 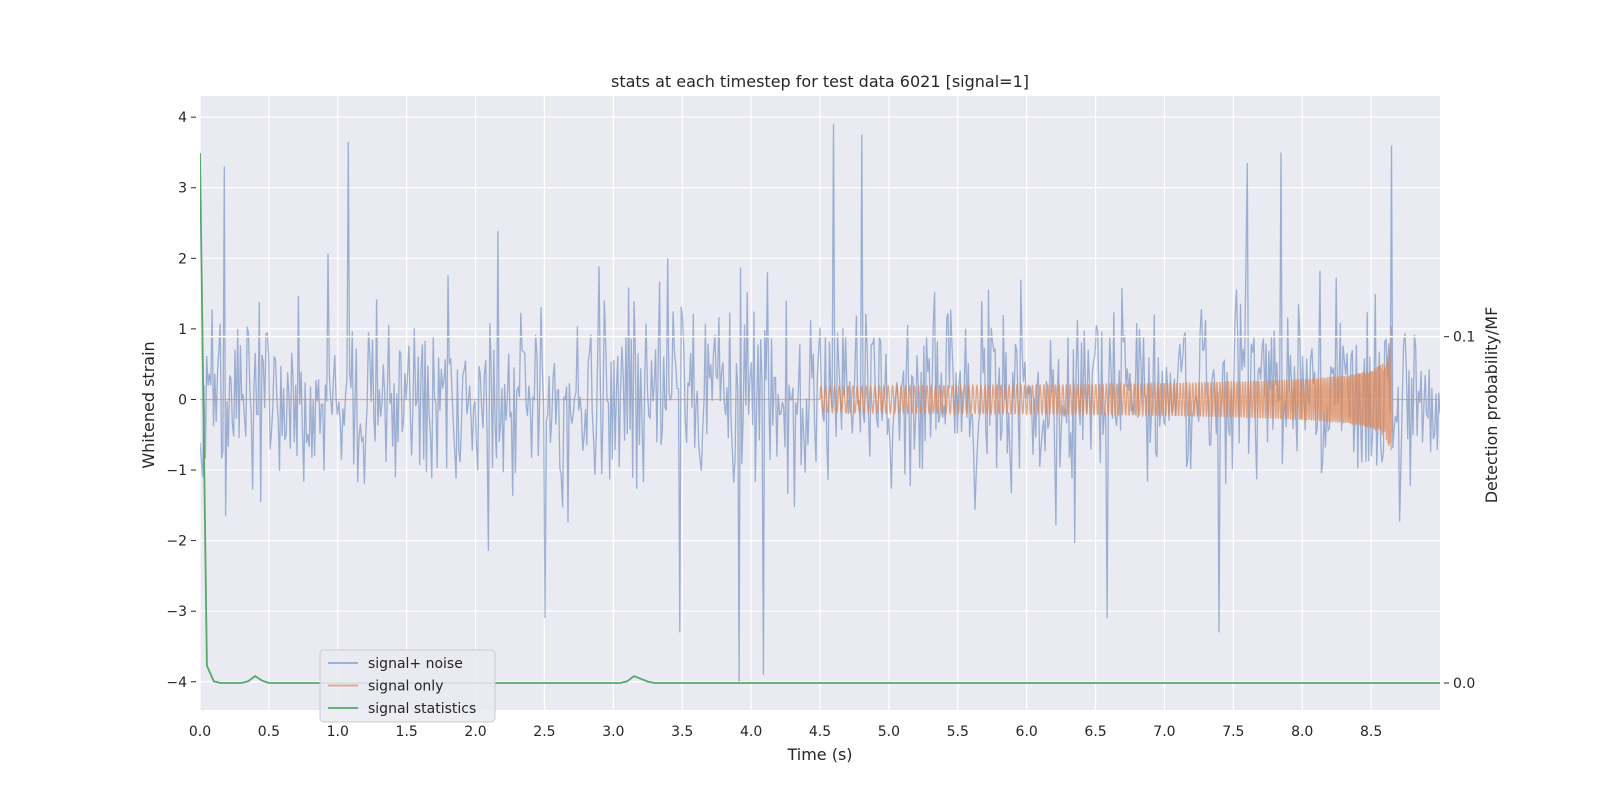 What do you see at coordinates (176, 683) in the screenshot?
I see `y-tick-label: −4` at bounding box center [176, 683].